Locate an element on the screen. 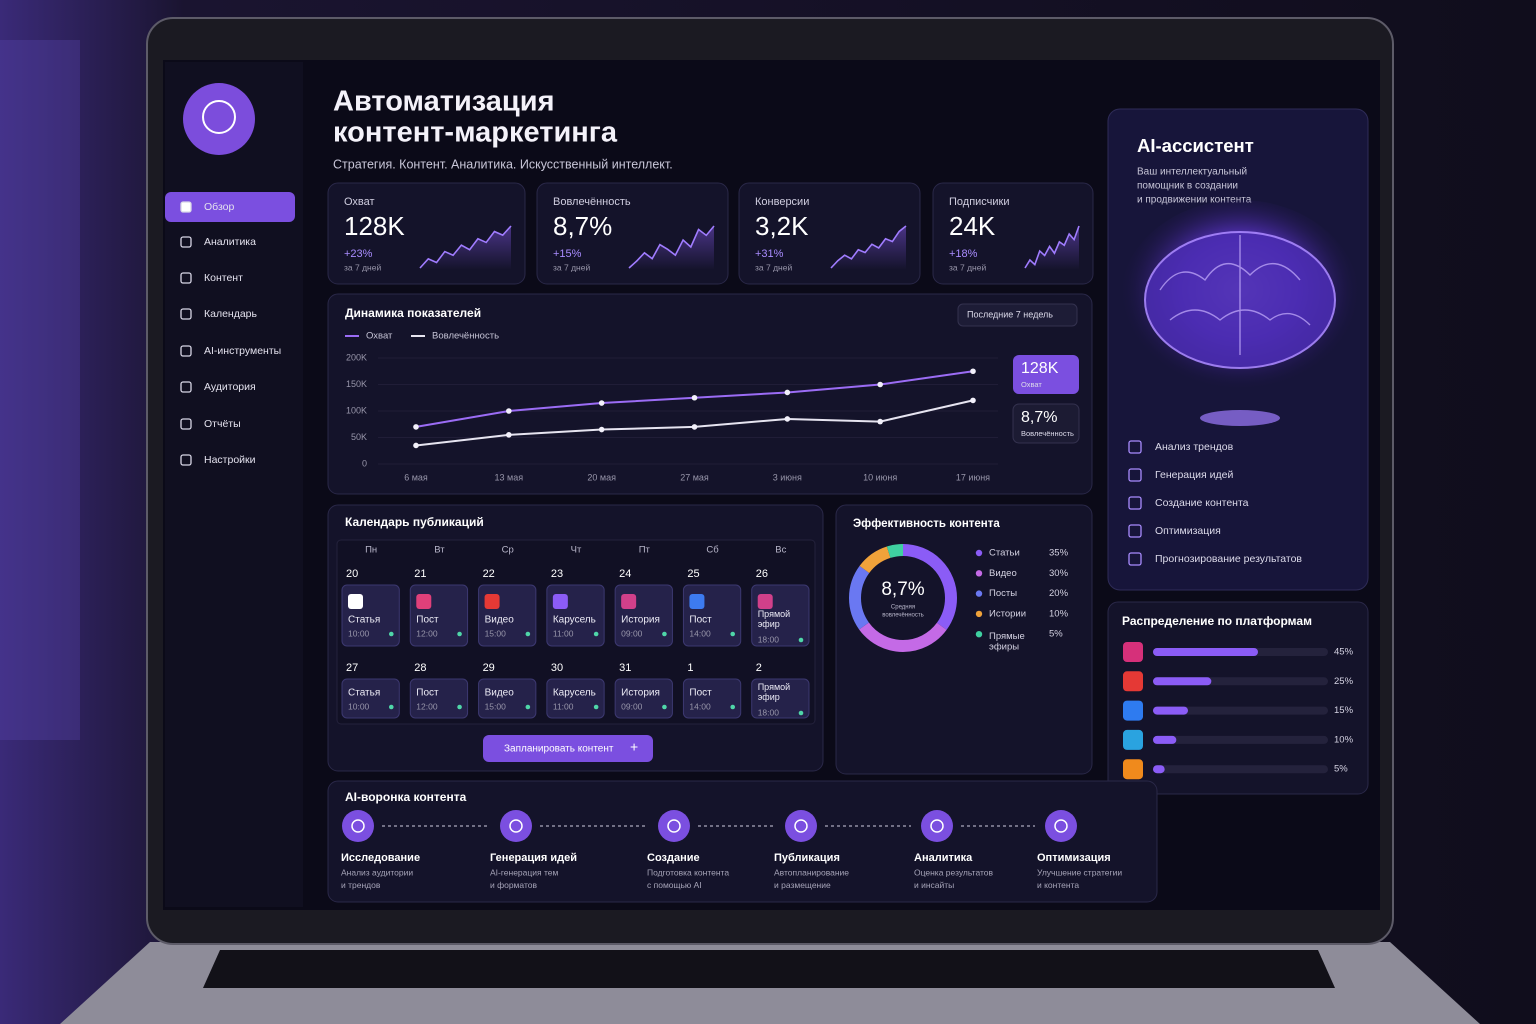 This screenshot has width=1536, height=1024. legend-dot is located at coordinates (979, 573).